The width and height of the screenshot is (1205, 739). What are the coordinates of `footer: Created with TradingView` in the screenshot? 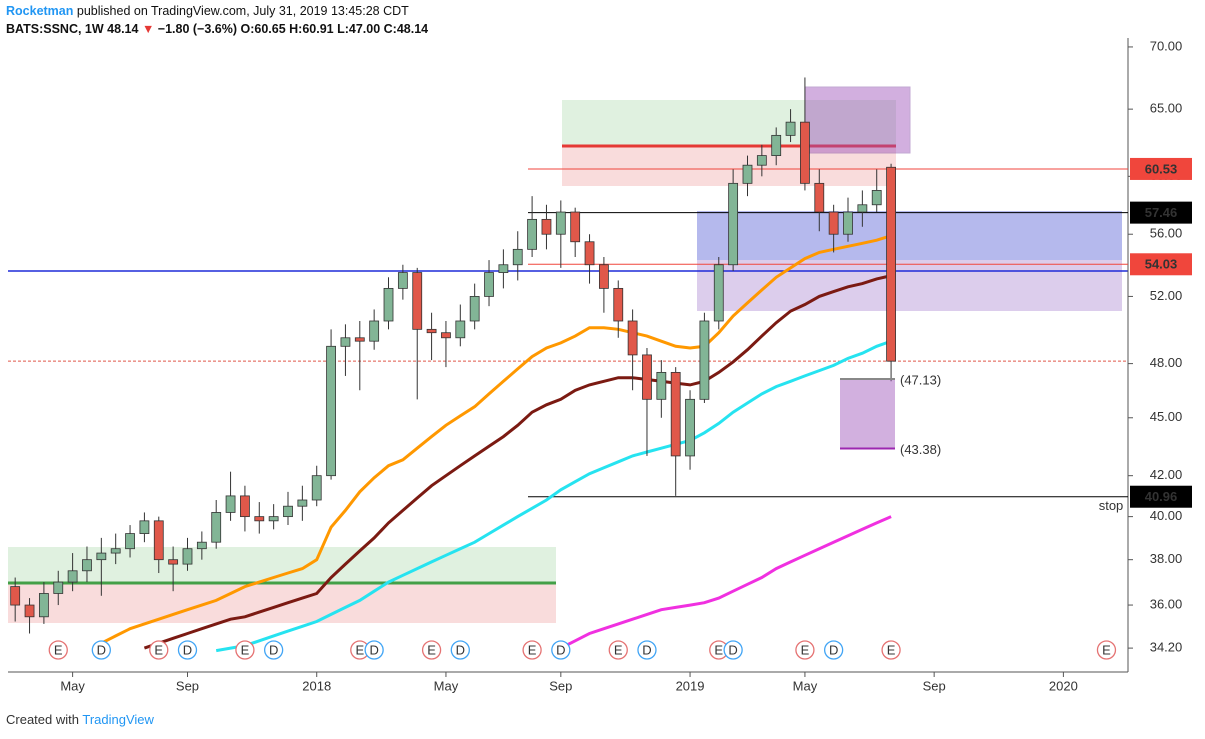 It's located at (80, 719).